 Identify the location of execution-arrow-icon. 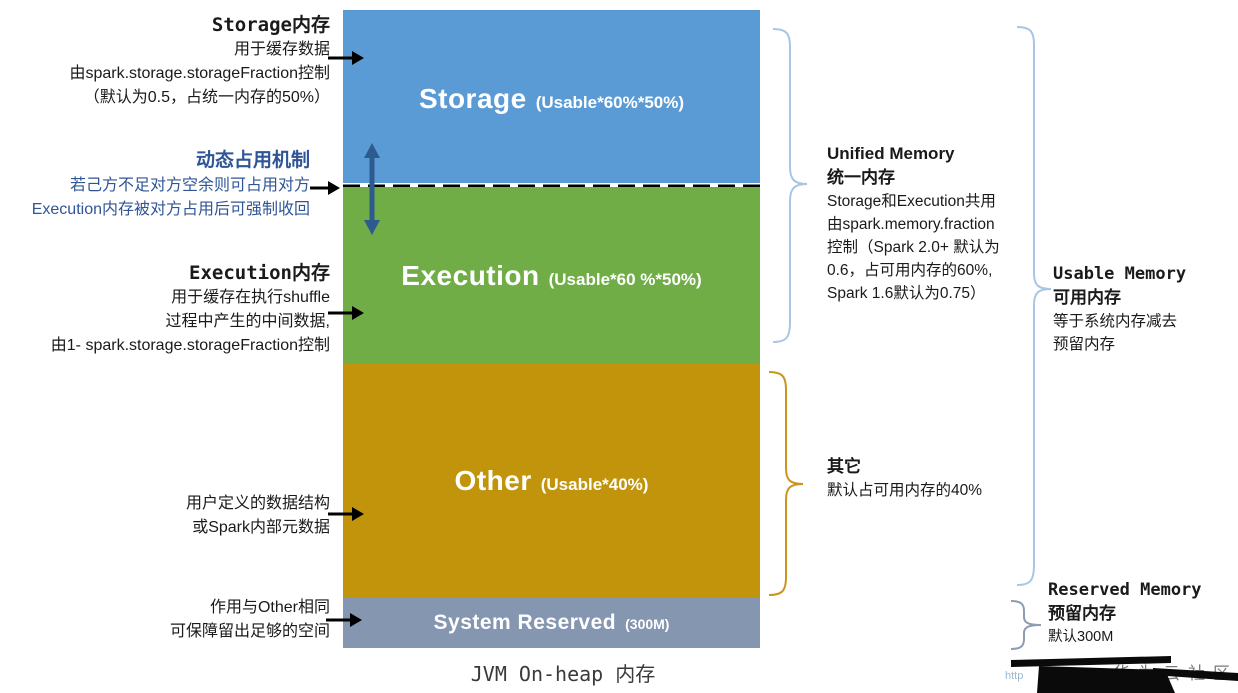
(346, 313).